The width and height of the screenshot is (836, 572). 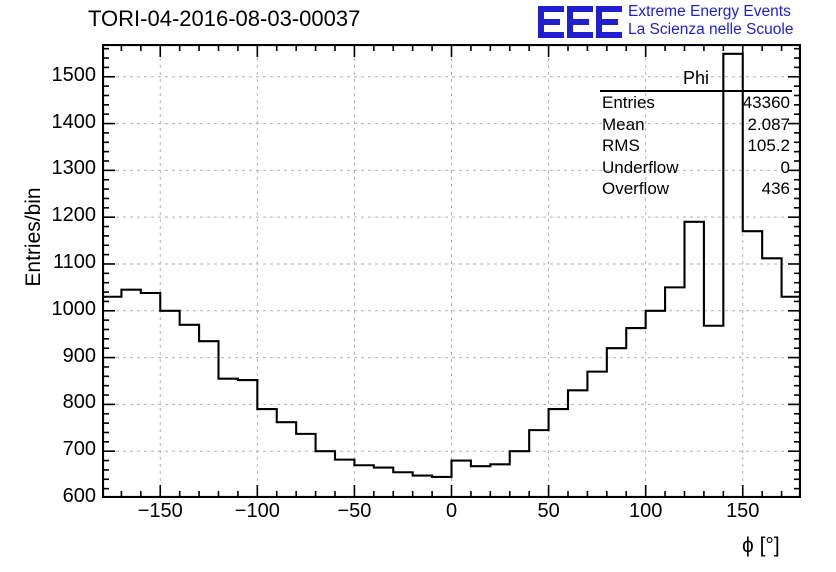 What do you see at coordinates (451, 511) in the screenshot?
I see `x-tick-label: 0` at bounding box center [451, 511].